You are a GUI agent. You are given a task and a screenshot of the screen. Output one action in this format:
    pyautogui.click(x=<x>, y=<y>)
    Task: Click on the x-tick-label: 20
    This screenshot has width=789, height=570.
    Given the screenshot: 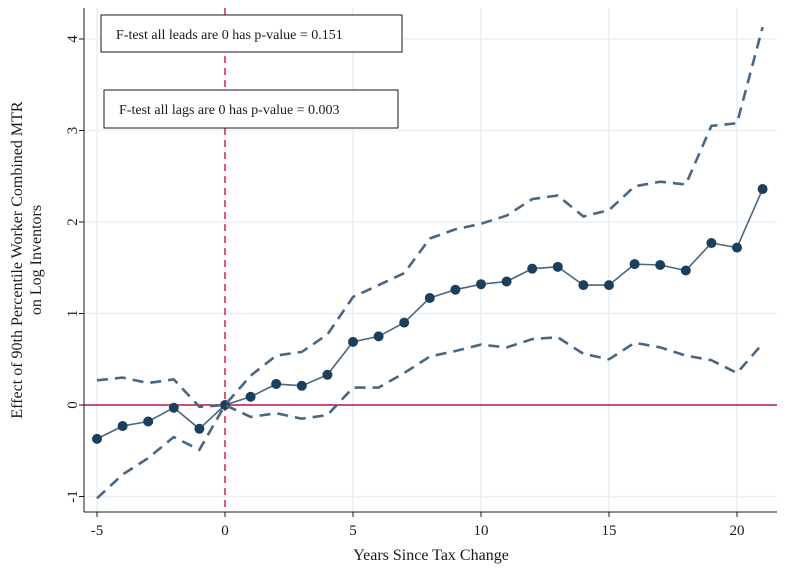 What is the action you would take?
    pyautogui.click(x=737, y=531)
    